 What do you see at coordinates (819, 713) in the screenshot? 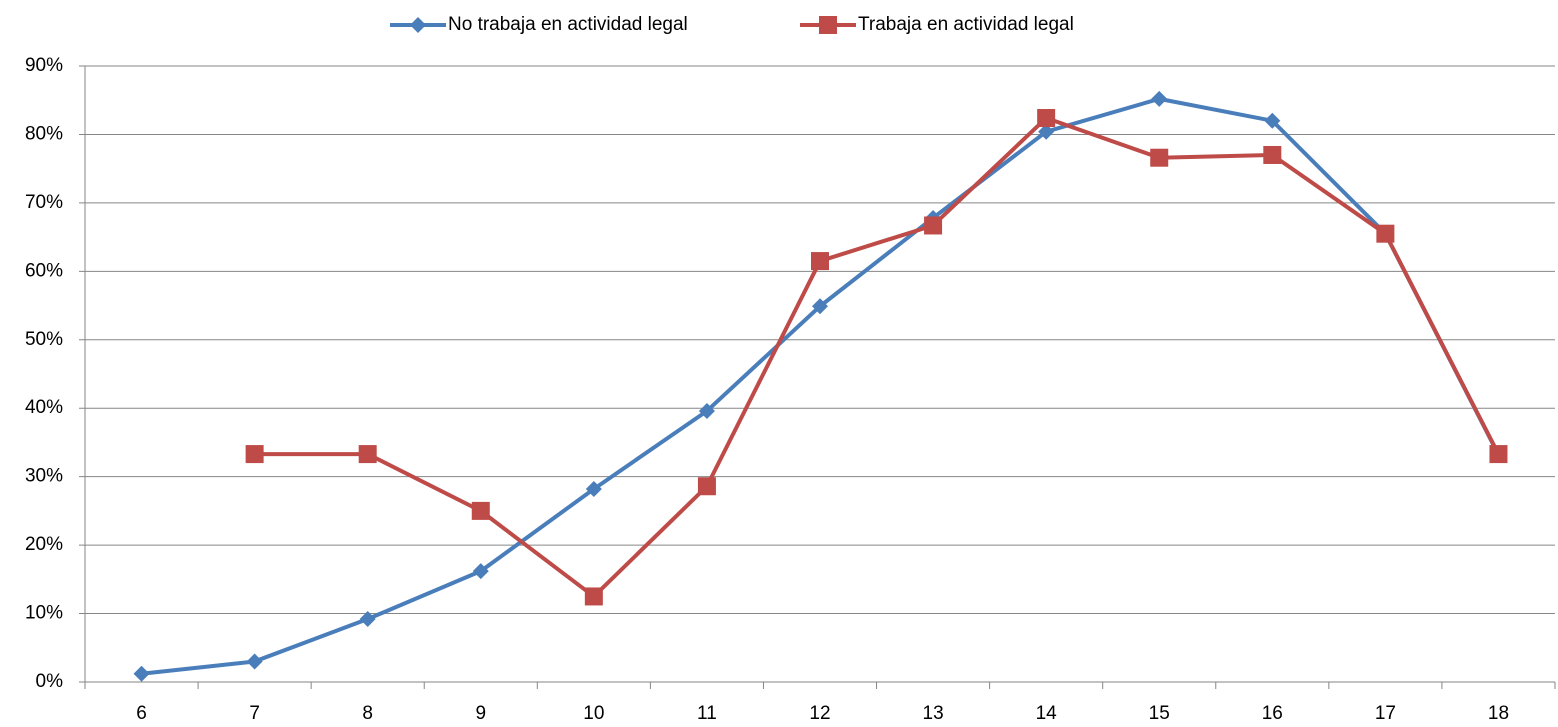
I see `x-tick-label: 12` at bounding box center [819, 713].